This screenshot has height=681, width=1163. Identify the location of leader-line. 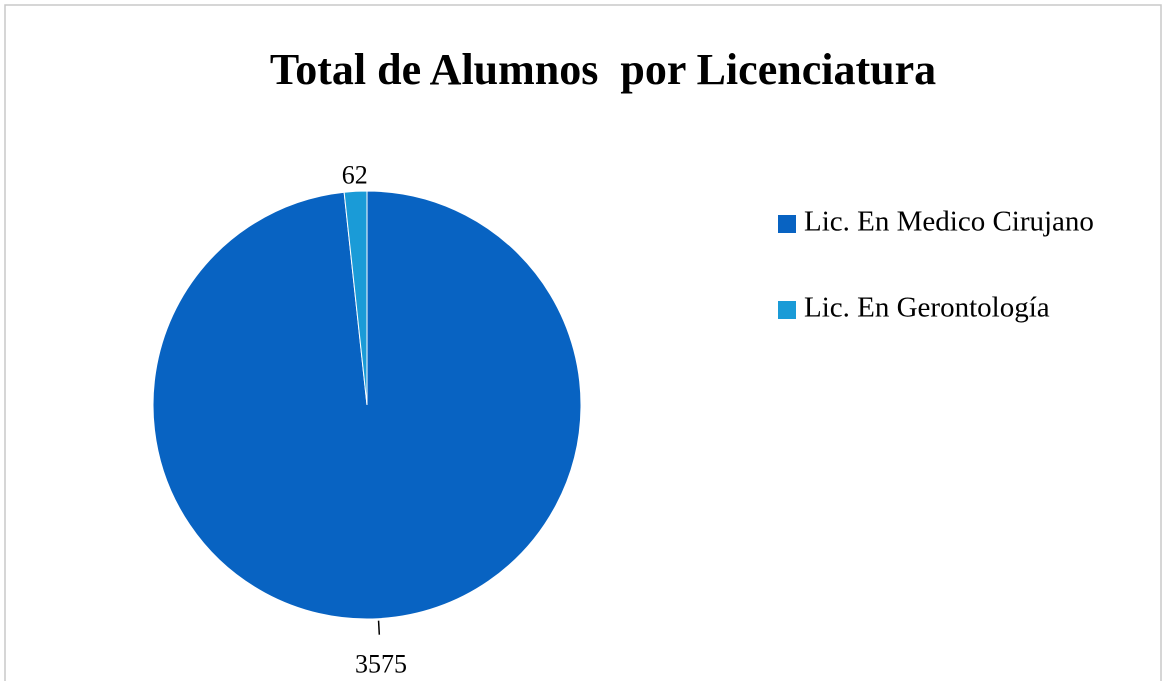
(379, 627).